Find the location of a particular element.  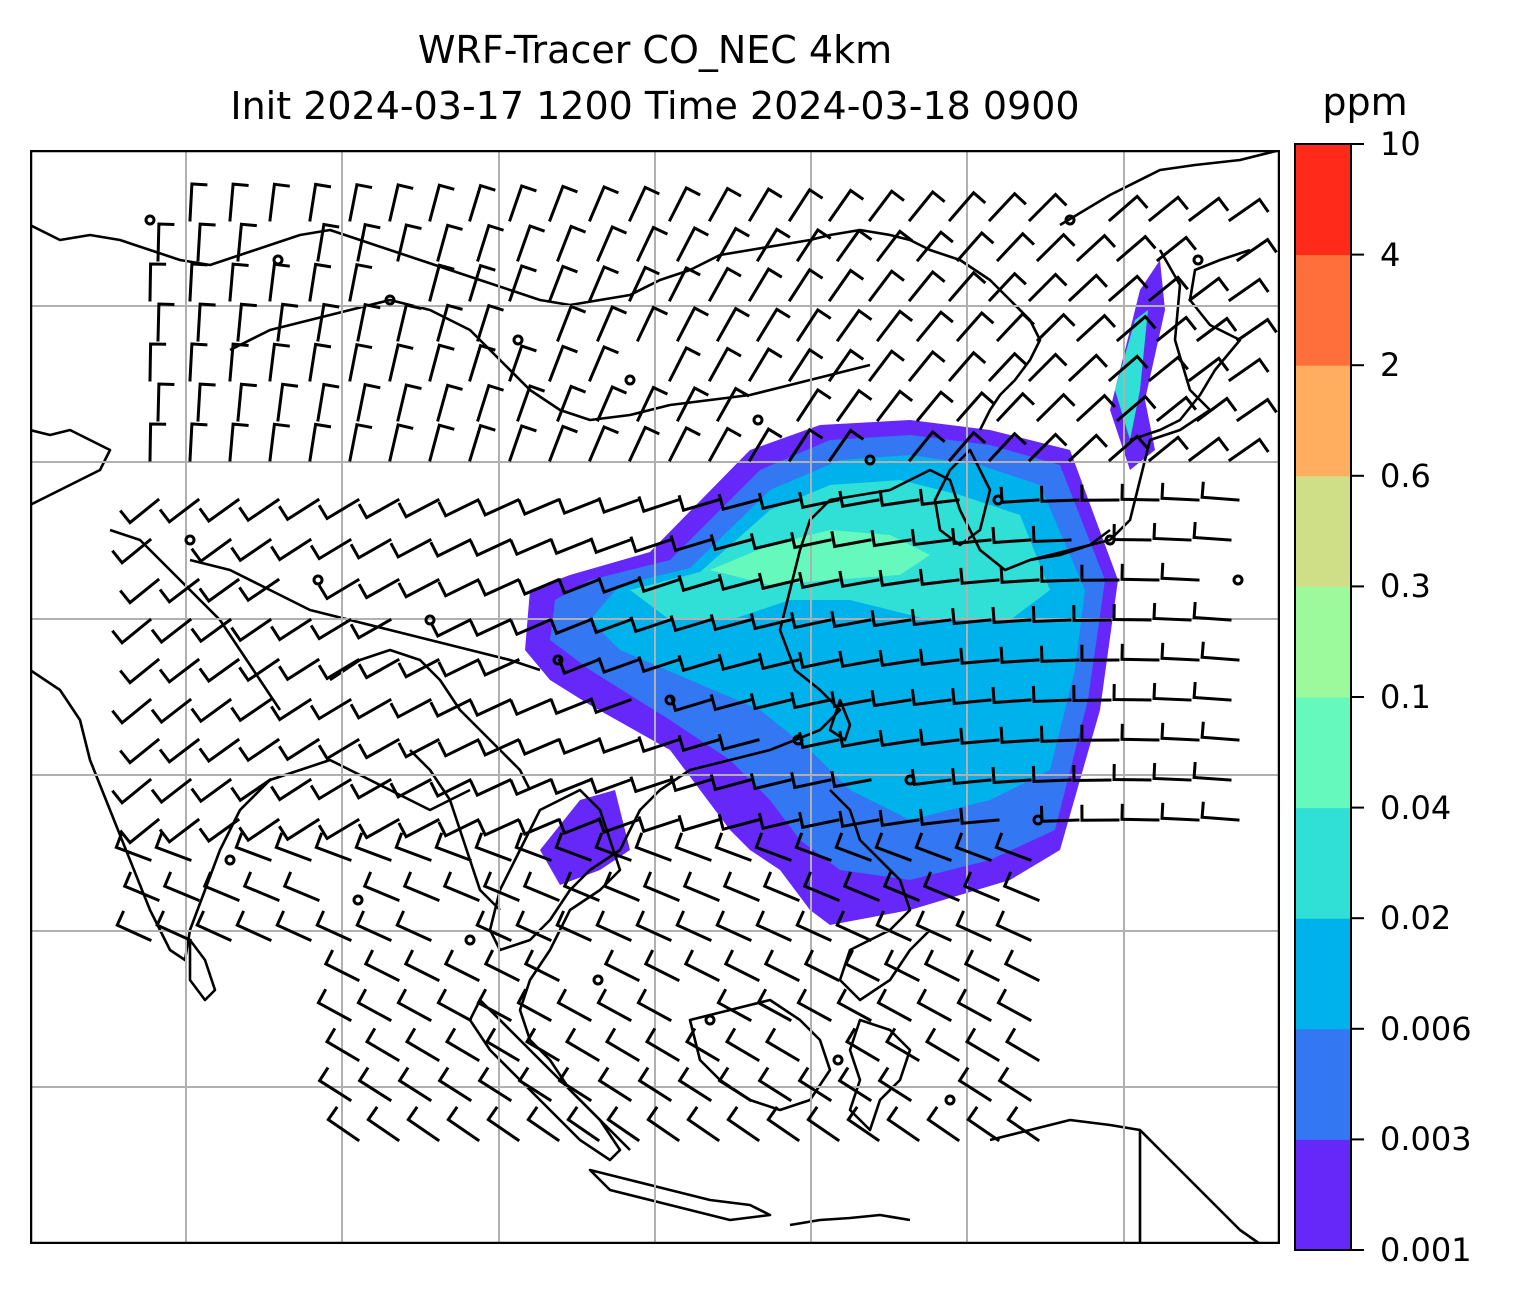

coastline-arabian-west is located at coordinates (71, 467).